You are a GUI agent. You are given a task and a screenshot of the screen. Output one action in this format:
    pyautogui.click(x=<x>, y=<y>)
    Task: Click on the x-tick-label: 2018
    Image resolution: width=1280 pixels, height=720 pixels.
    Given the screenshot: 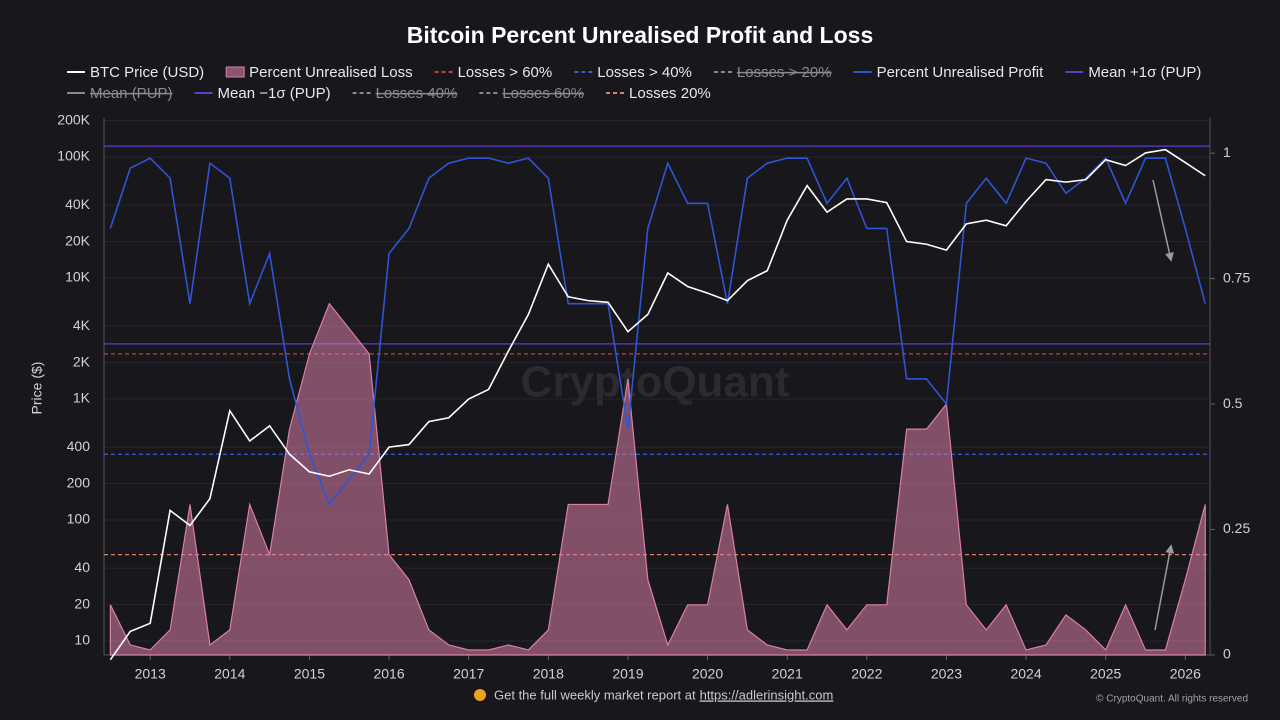 What is the action you would take?
    pyautogui.click(x=548, y=674)
    